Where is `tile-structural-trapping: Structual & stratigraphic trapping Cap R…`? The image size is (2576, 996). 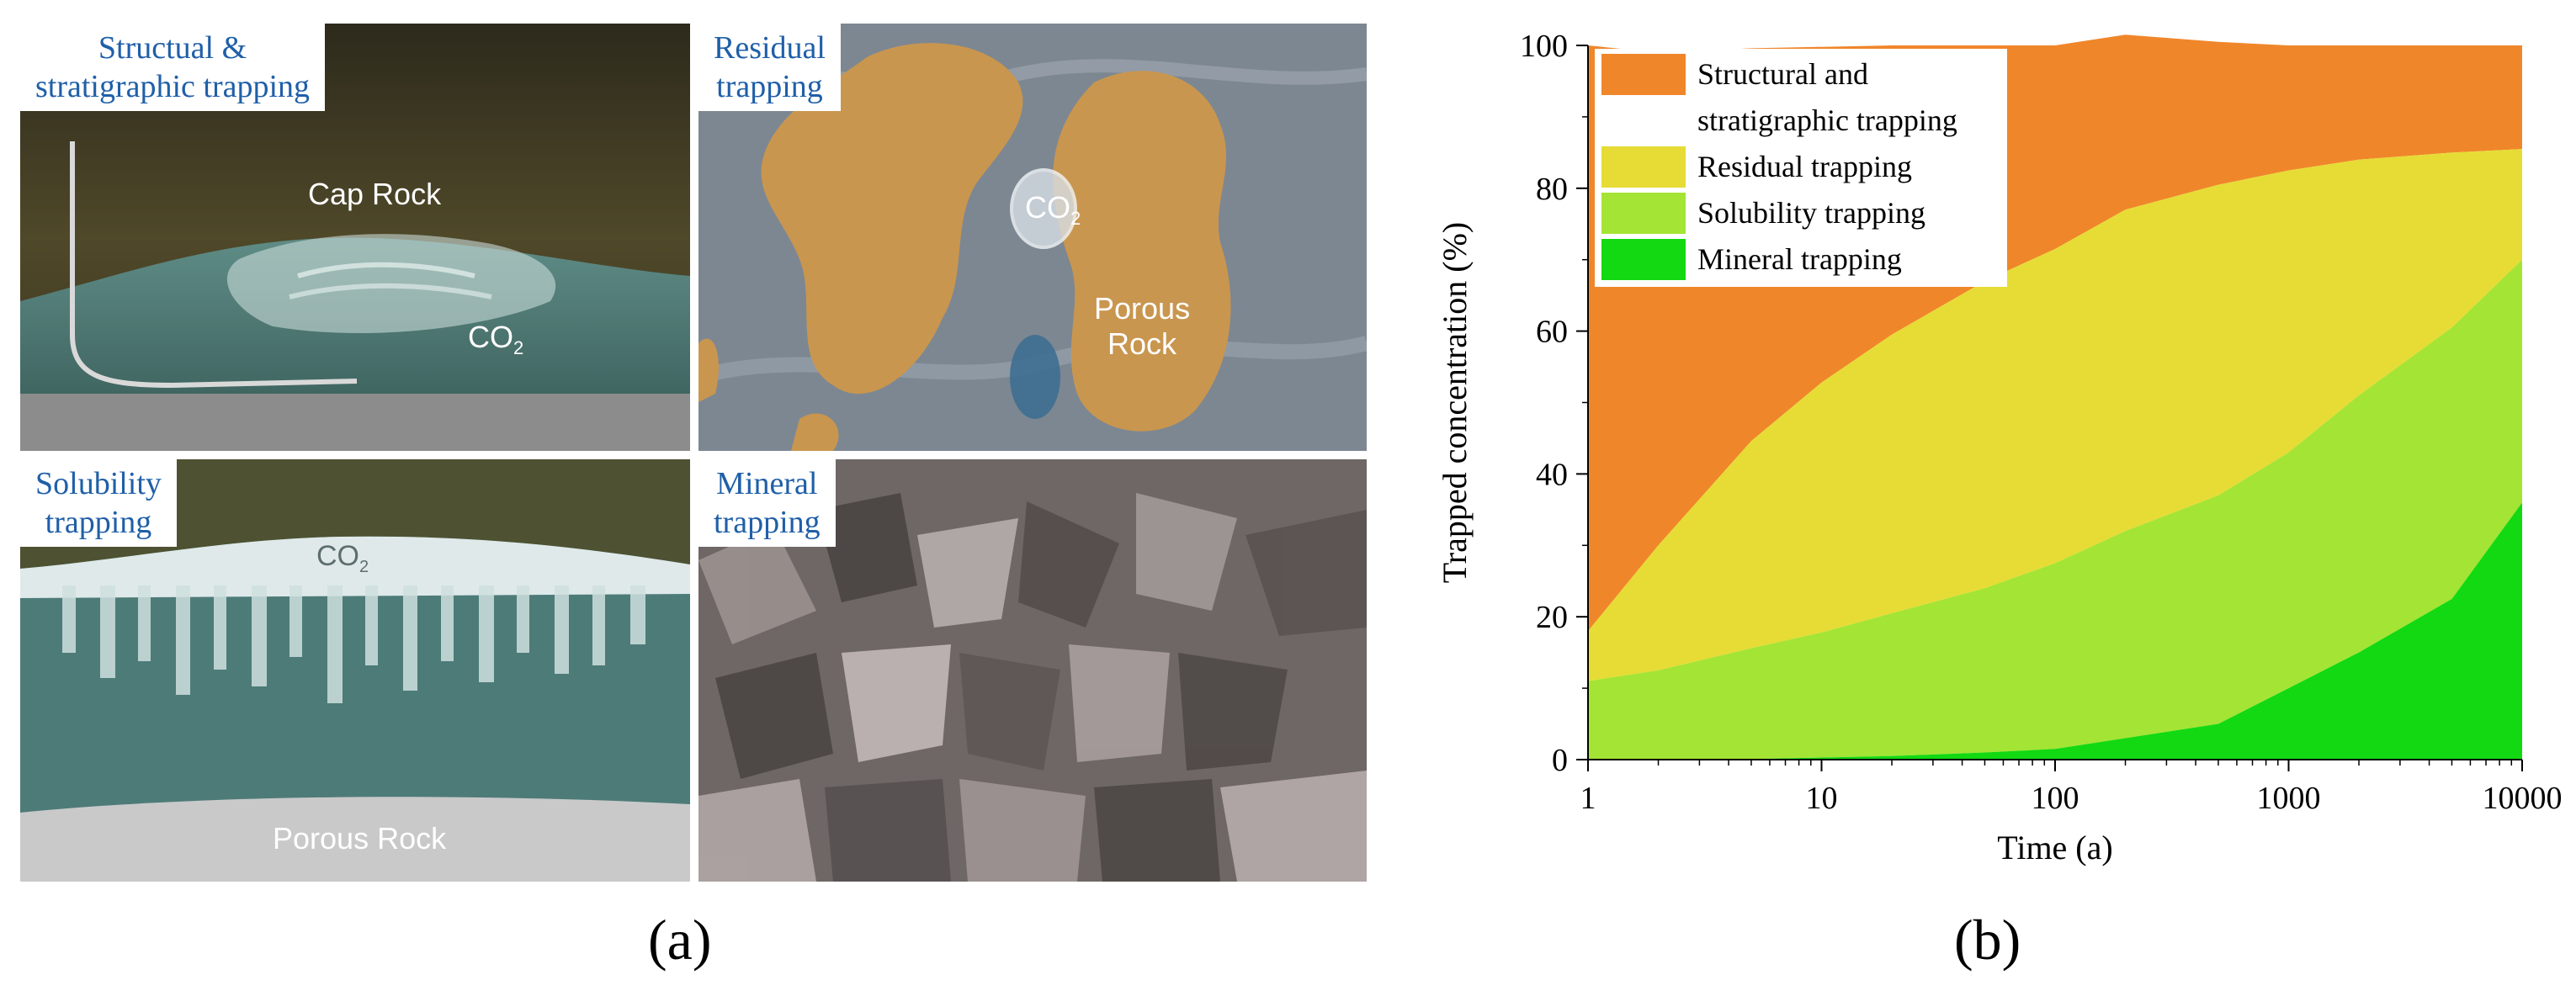
tile-structural-trapping: Structual & stratigraphic trapping Cap R… is located at coordinates (355, 237).